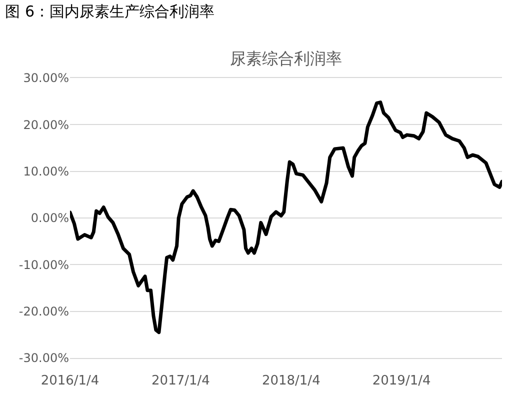  What do you see at coordinates (46, 171) in the screenshot?
I see `y-tick-label: 10.00%` at bounding box center [46, 171].